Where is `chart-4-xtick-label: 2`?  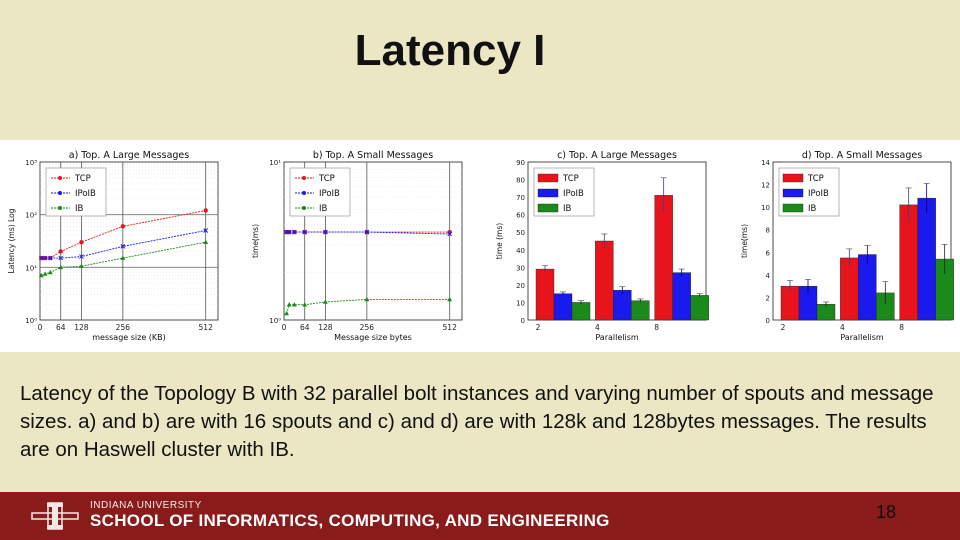
chart-4-xtick-label: 2 is located at coordinates (783, 327).